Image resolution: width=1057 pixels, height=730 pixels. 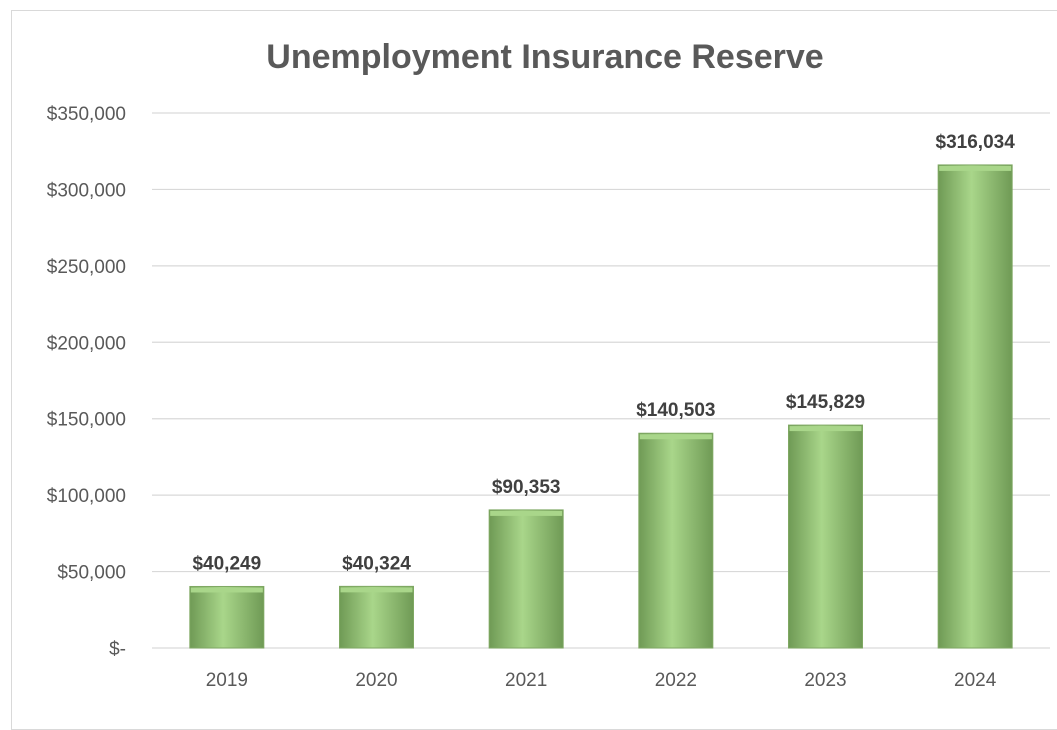 What do you see at coordinates (544, 57) in the screenshot?
I see `chart-title: Unemployment Insurance Reserve` at bounding box center [544, 57].